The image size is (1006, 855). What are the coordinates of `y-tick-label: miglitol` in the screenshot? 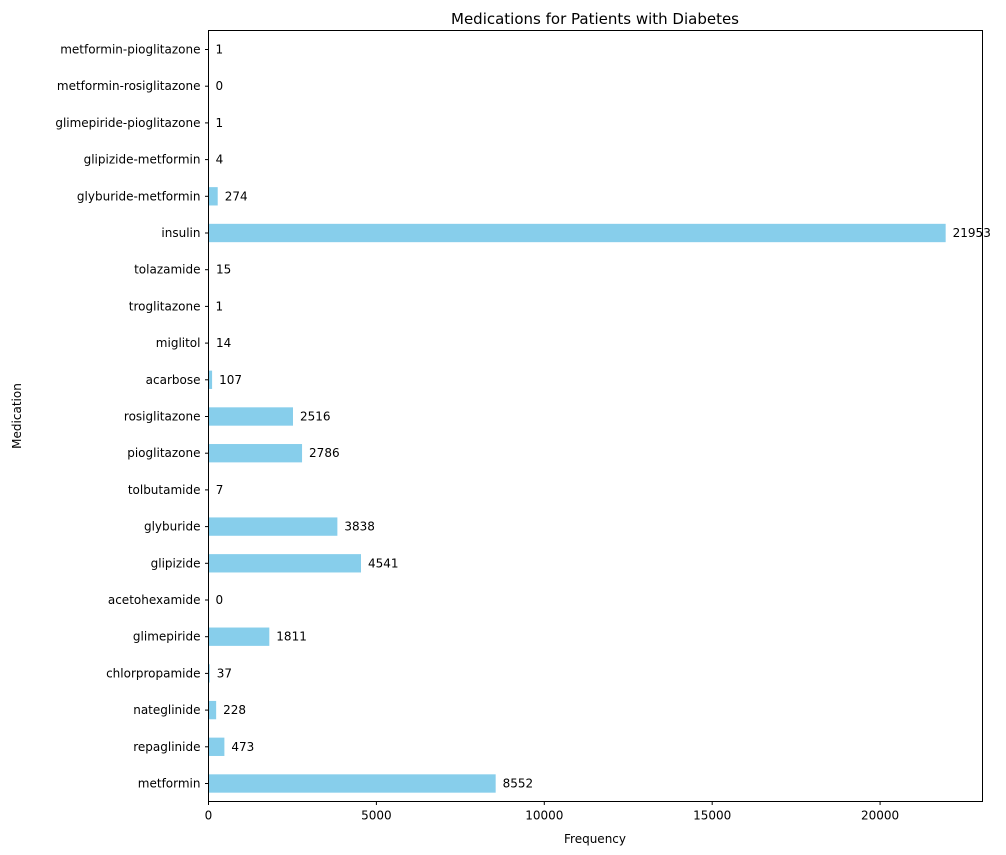 It's located at (178, 343).